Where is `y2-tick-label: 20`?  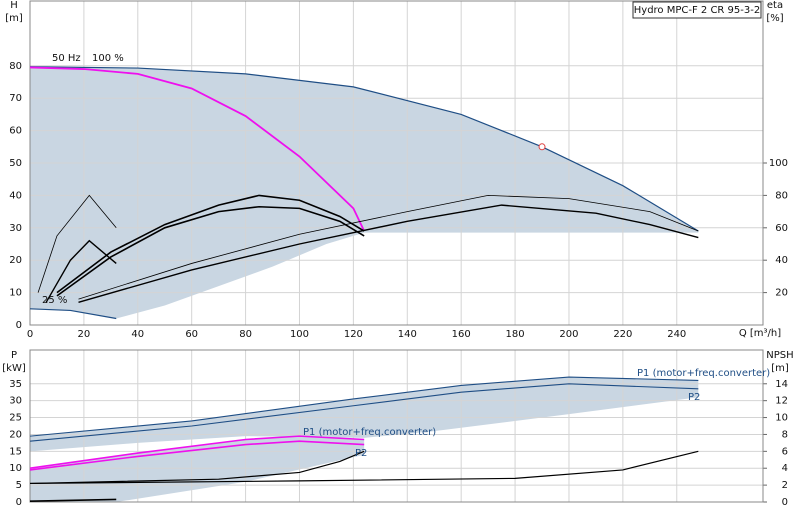 y2-tick-label: 20 is located at coordinates (781, 293).